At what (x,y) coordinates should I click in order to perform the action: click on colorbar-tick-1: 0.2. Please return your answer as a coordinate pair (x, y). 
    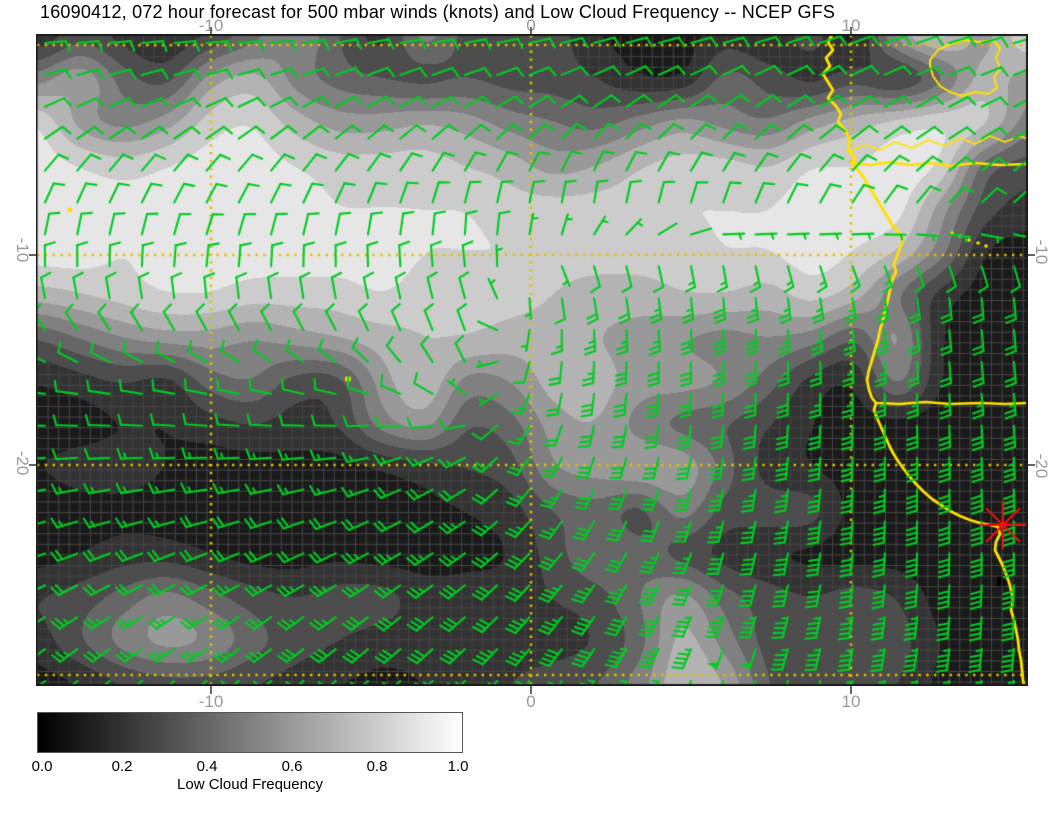
    Looking at the image, I should click on (122, 766).